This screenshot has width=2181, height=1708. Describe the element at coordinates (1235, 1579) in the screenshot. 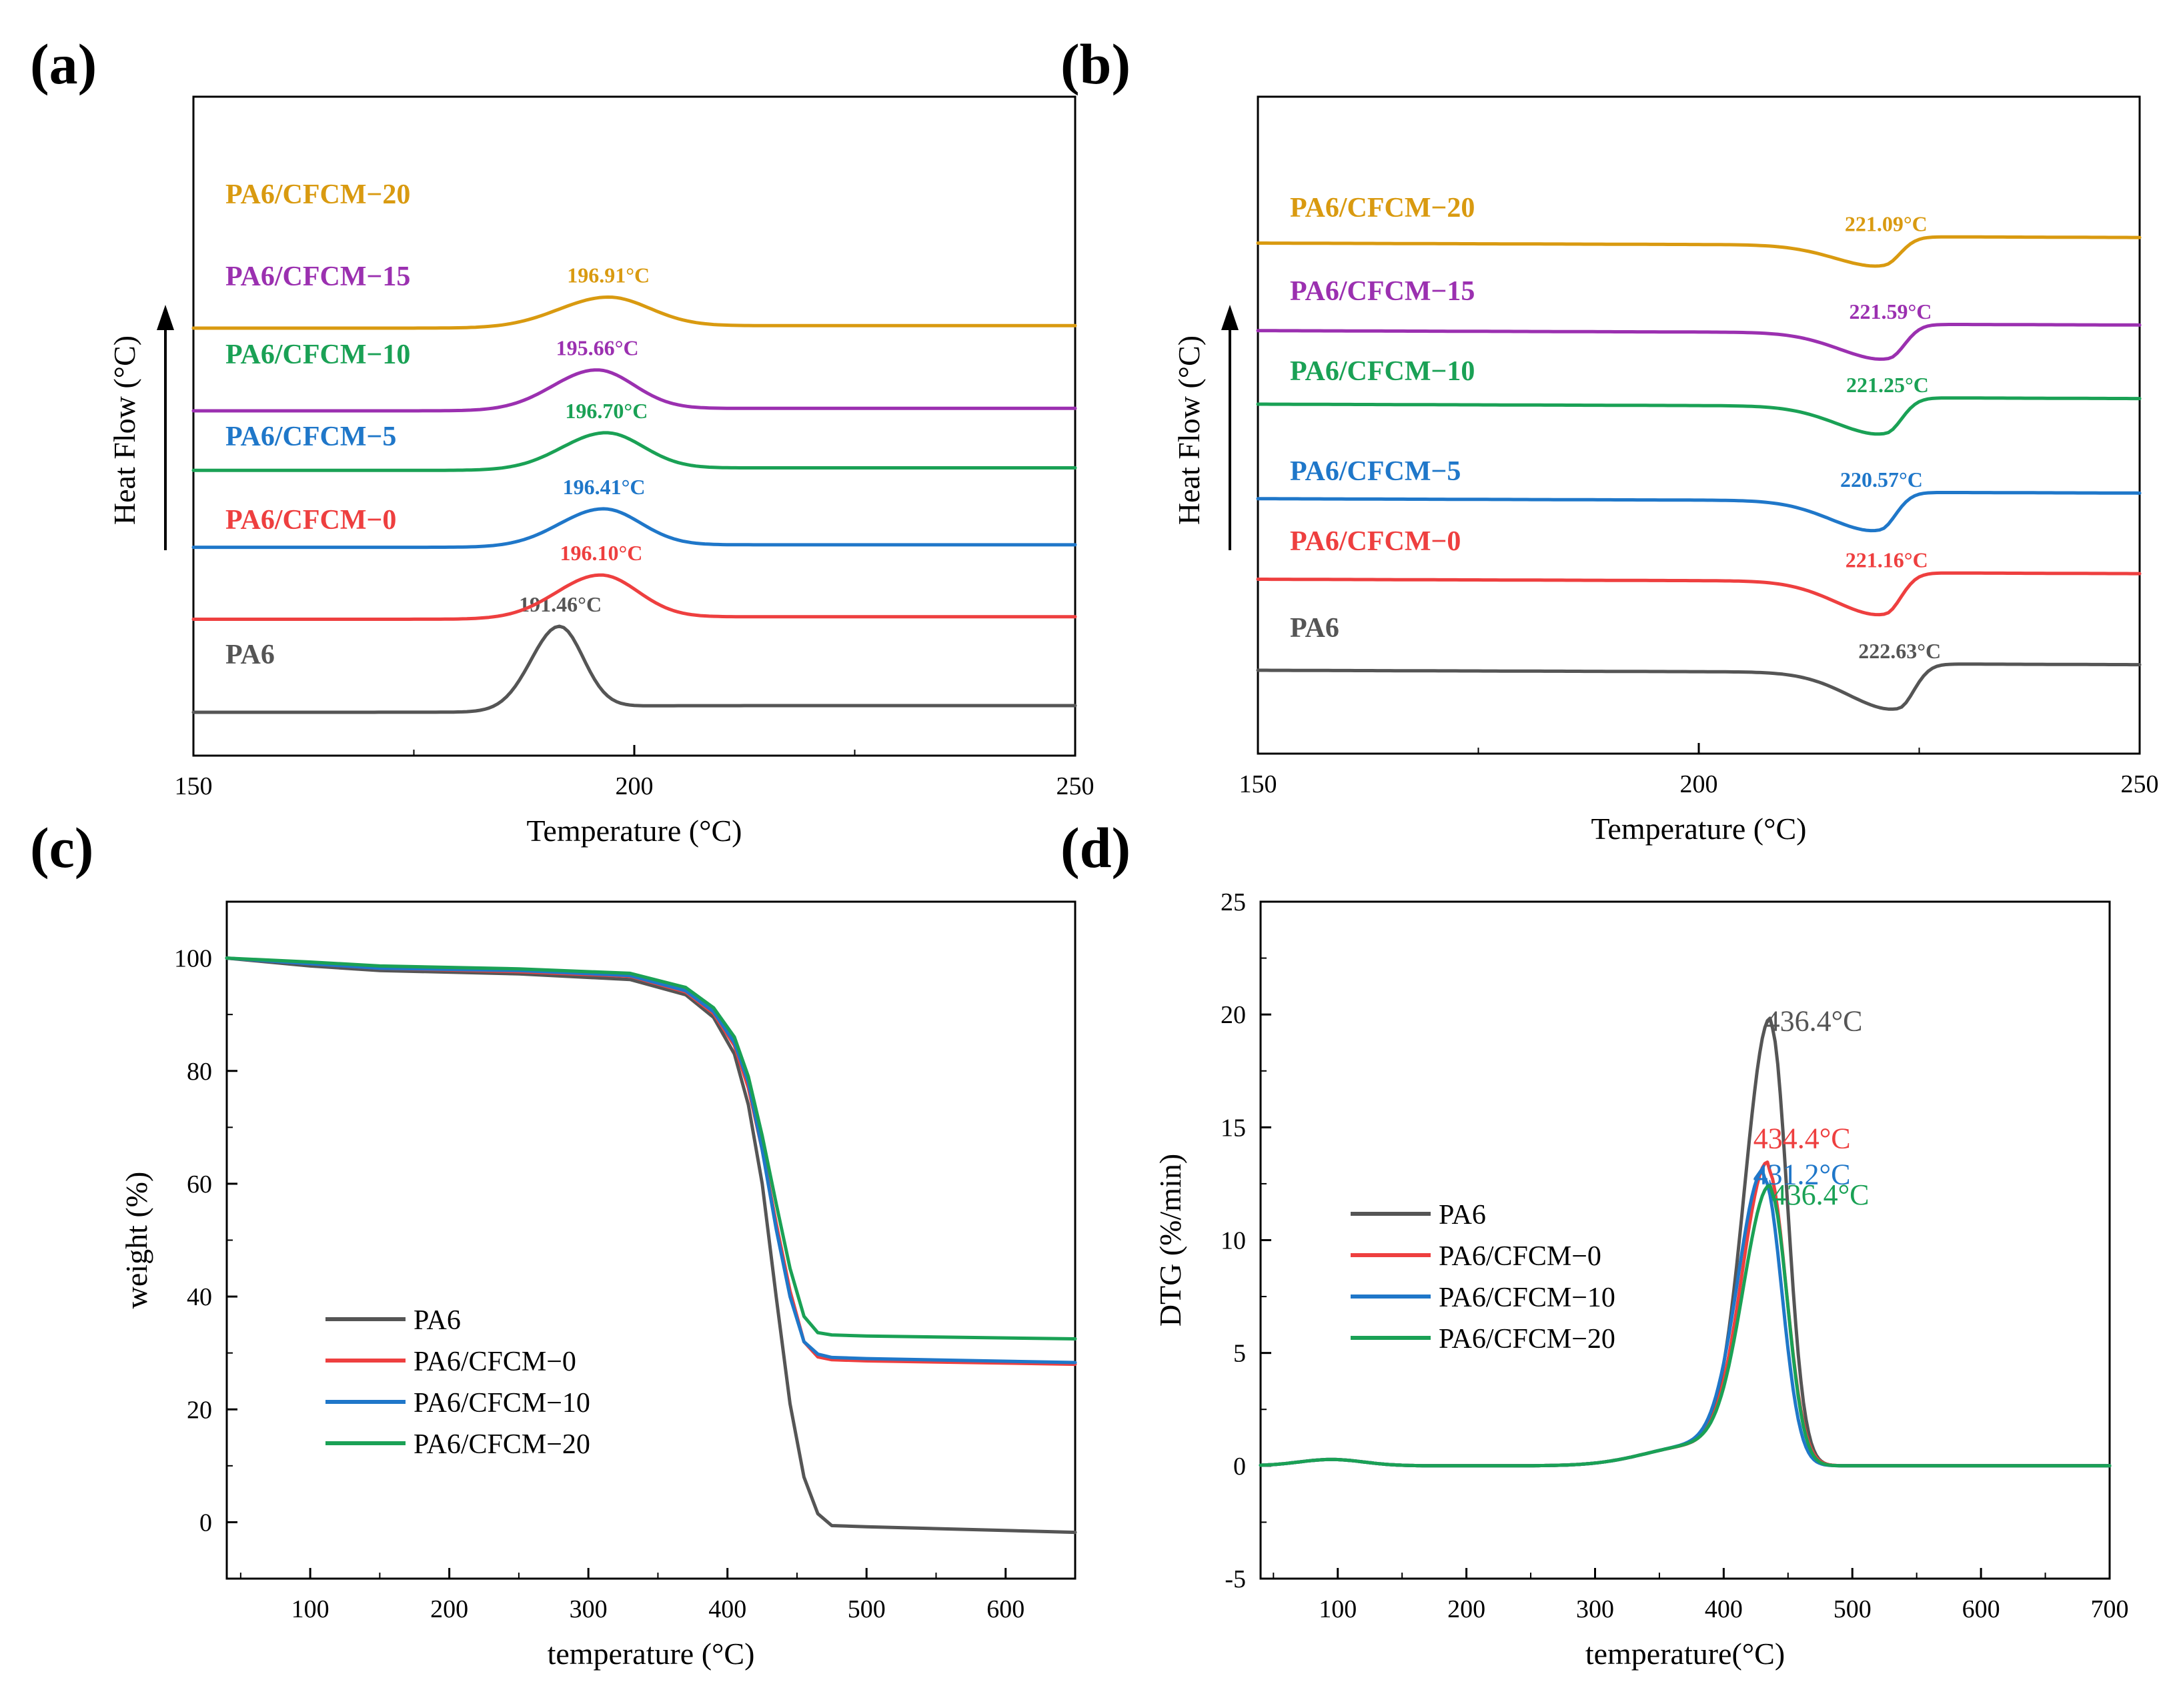

I see `y-tick-label: -5` at that location.